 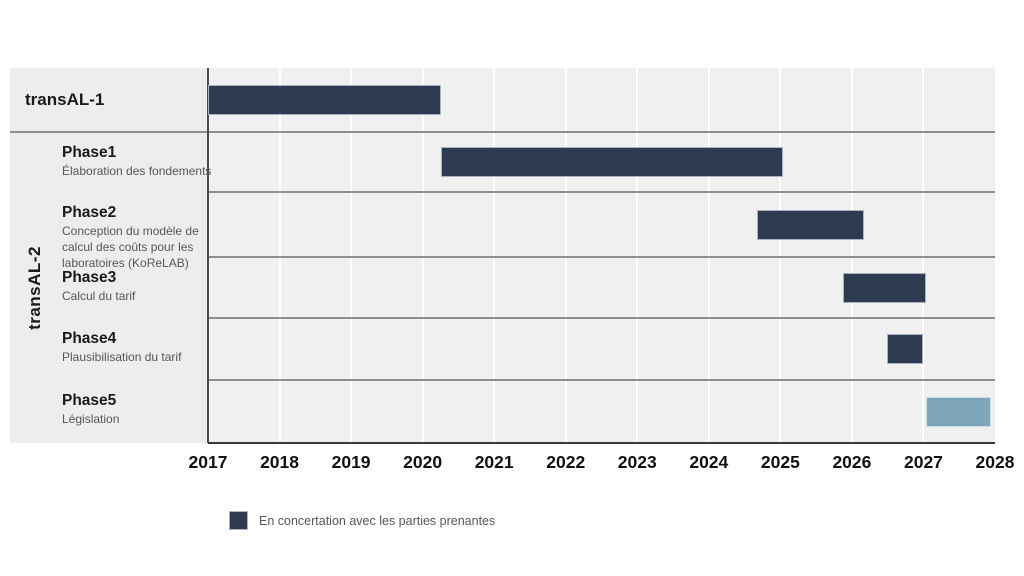 What do you see at coordinates (958, 411) in the screenshot?
I see `bar-phase5` at bounding box center [958, 411].